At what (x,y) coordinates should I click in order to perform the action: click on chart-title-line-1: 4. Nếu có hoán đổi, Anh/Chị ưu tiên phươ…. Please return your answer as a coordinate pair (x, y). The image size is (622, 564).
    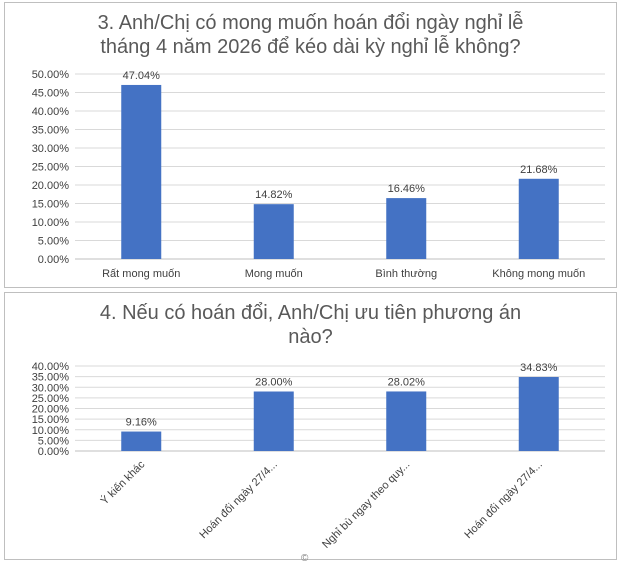
    Looking at the image, I should click on (310, 313).